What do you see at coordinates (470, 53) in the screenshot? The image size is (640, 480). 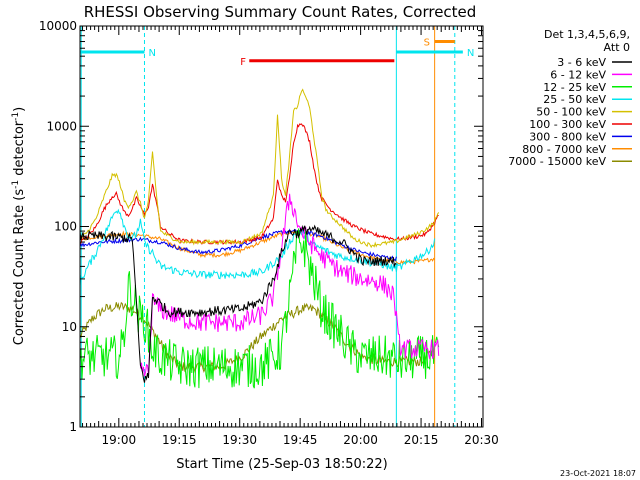 I see `flag-label-2: N` at bounding box center [470, 53].